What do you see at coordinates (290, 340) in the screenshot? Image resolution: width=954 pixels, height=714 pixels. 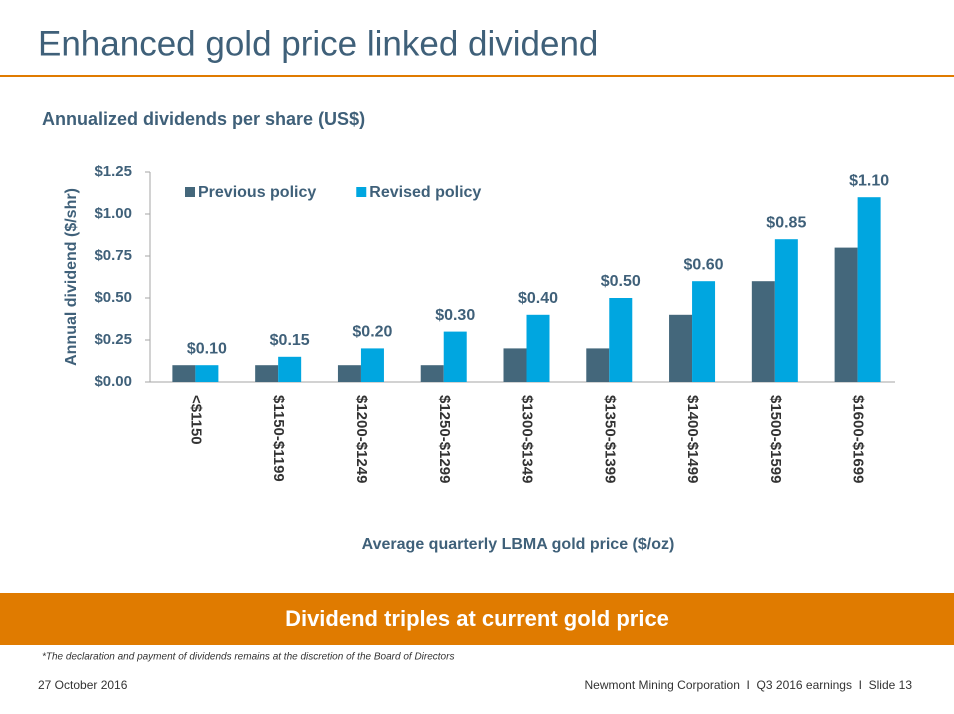 I see `value-label: $0.15` at bounding box center [290, 340].